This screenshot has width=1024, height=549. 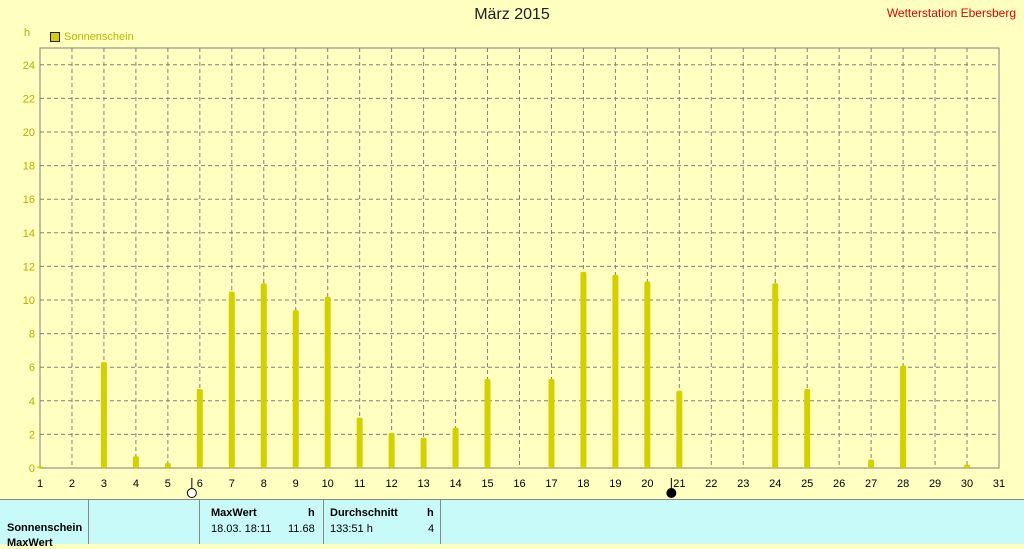 What do you see at coordinates (241, 529) in the screenshot?
I see `max-time: 18.03. 18:11` at bounding box center [241, 529].